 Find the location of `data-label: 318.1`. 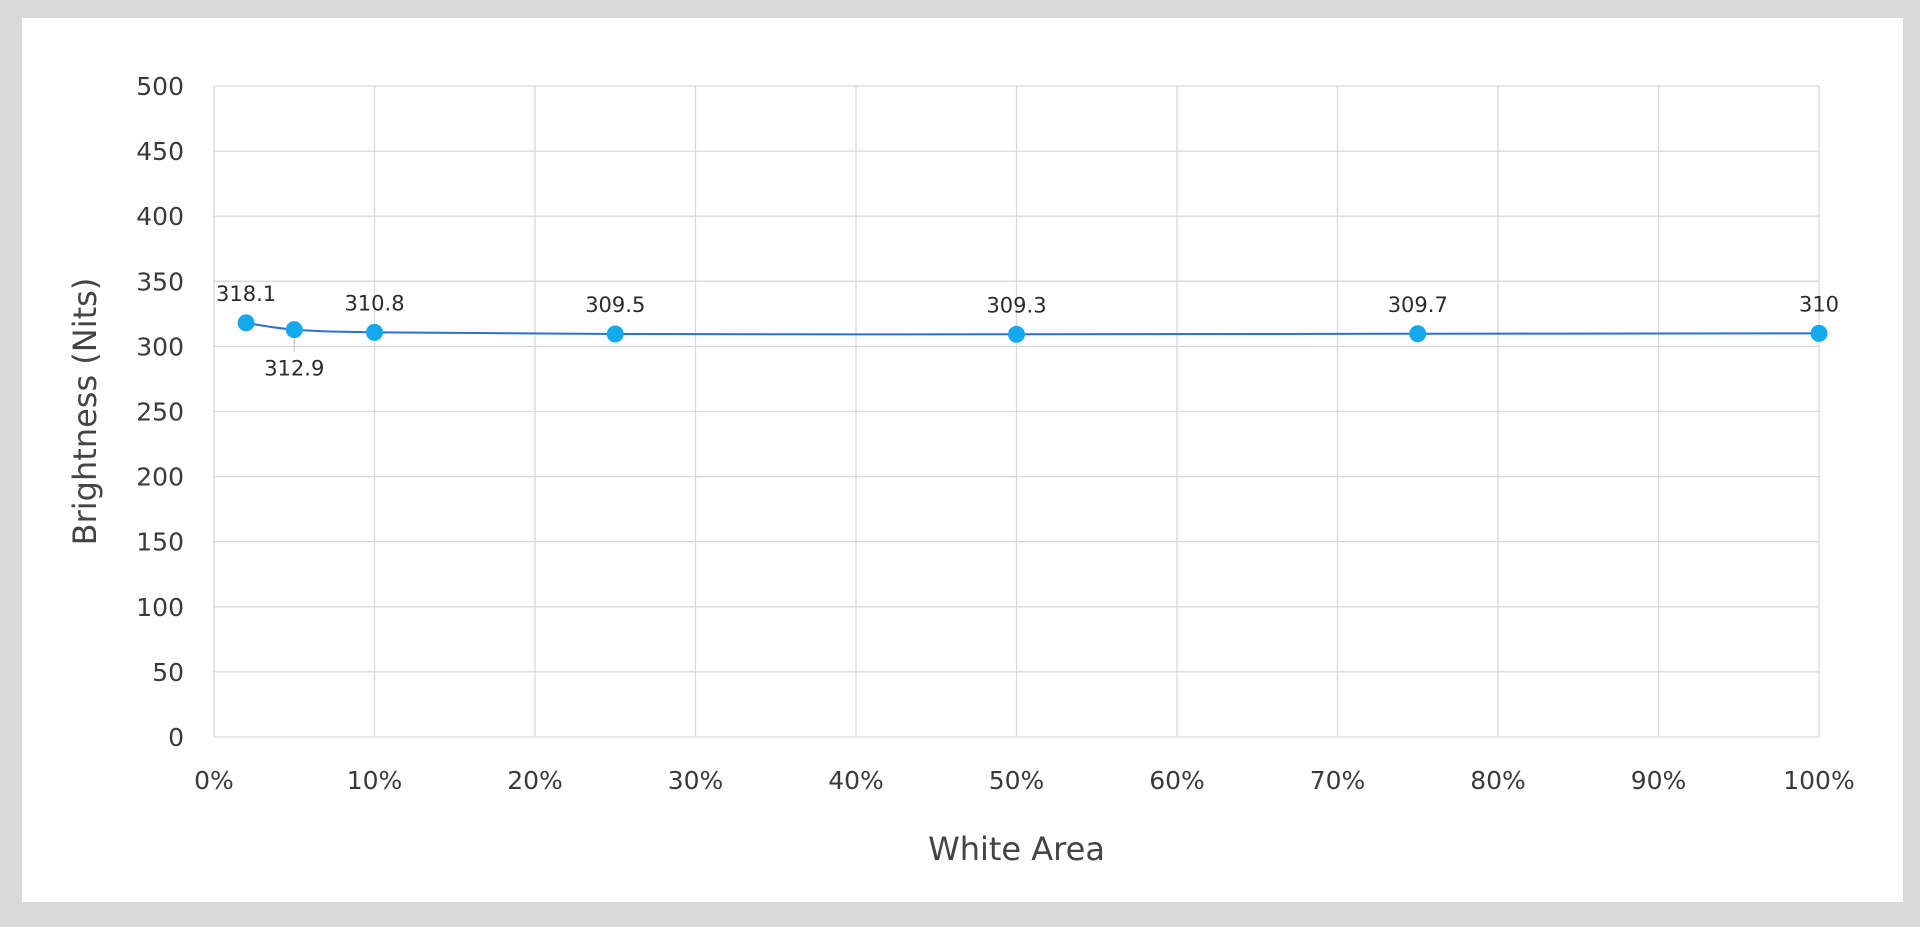

data-label: 318.1 is located at coordinates (246, 294).